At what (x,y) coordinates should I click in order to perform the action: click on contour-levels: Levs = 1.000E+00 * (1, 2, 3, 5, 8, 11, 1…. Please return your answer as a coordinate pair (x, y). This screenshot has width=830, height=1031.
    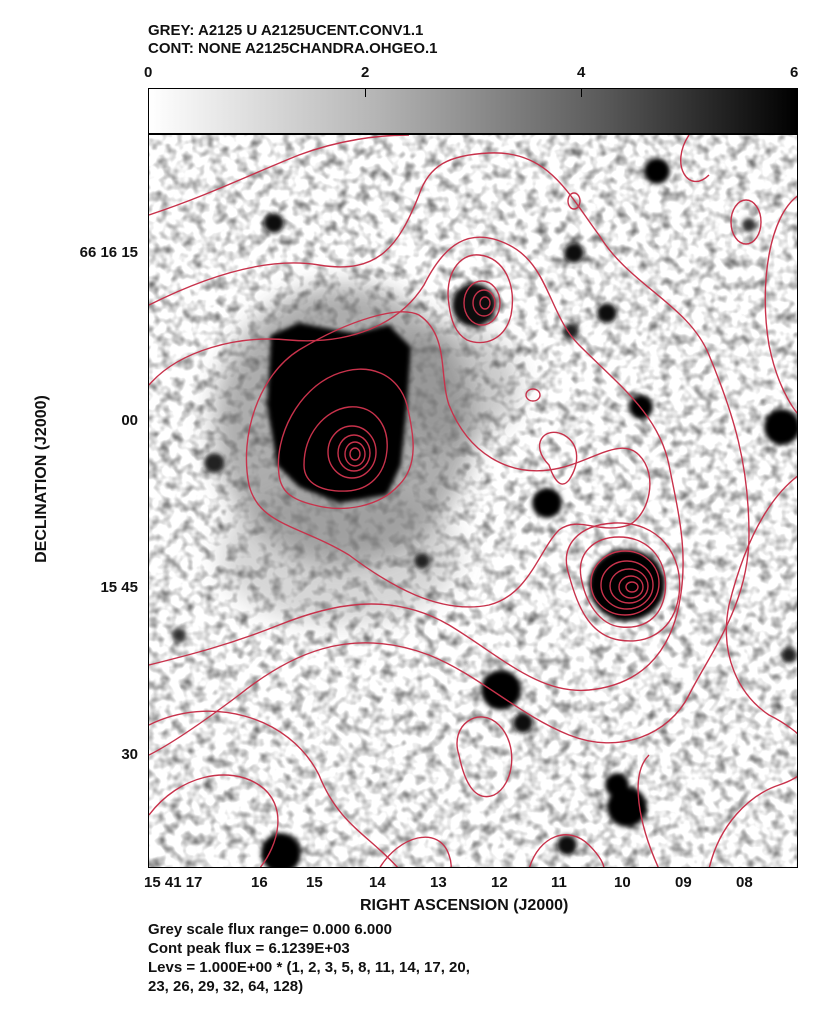
    Looking at the image, I should click on (309, 967).